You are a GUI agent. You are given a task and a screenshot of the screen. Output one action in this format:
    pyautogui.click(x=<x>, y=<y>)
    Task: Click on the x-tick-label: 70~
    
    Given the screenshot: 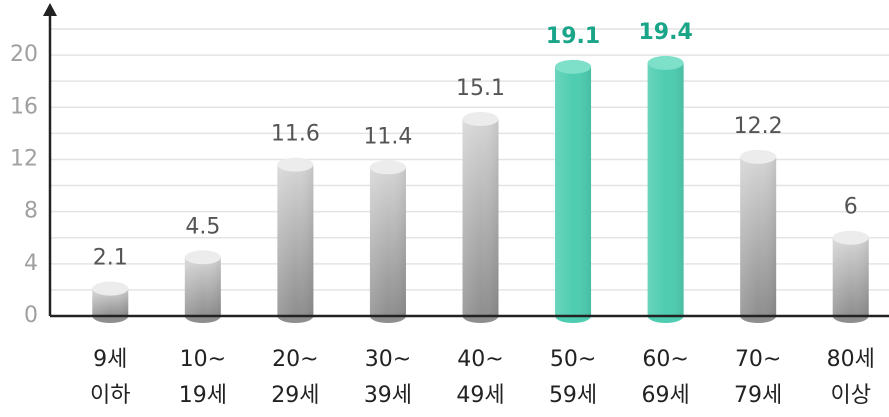 What is the action you would take?
    pyautogui.click(x=758, y=359)
    